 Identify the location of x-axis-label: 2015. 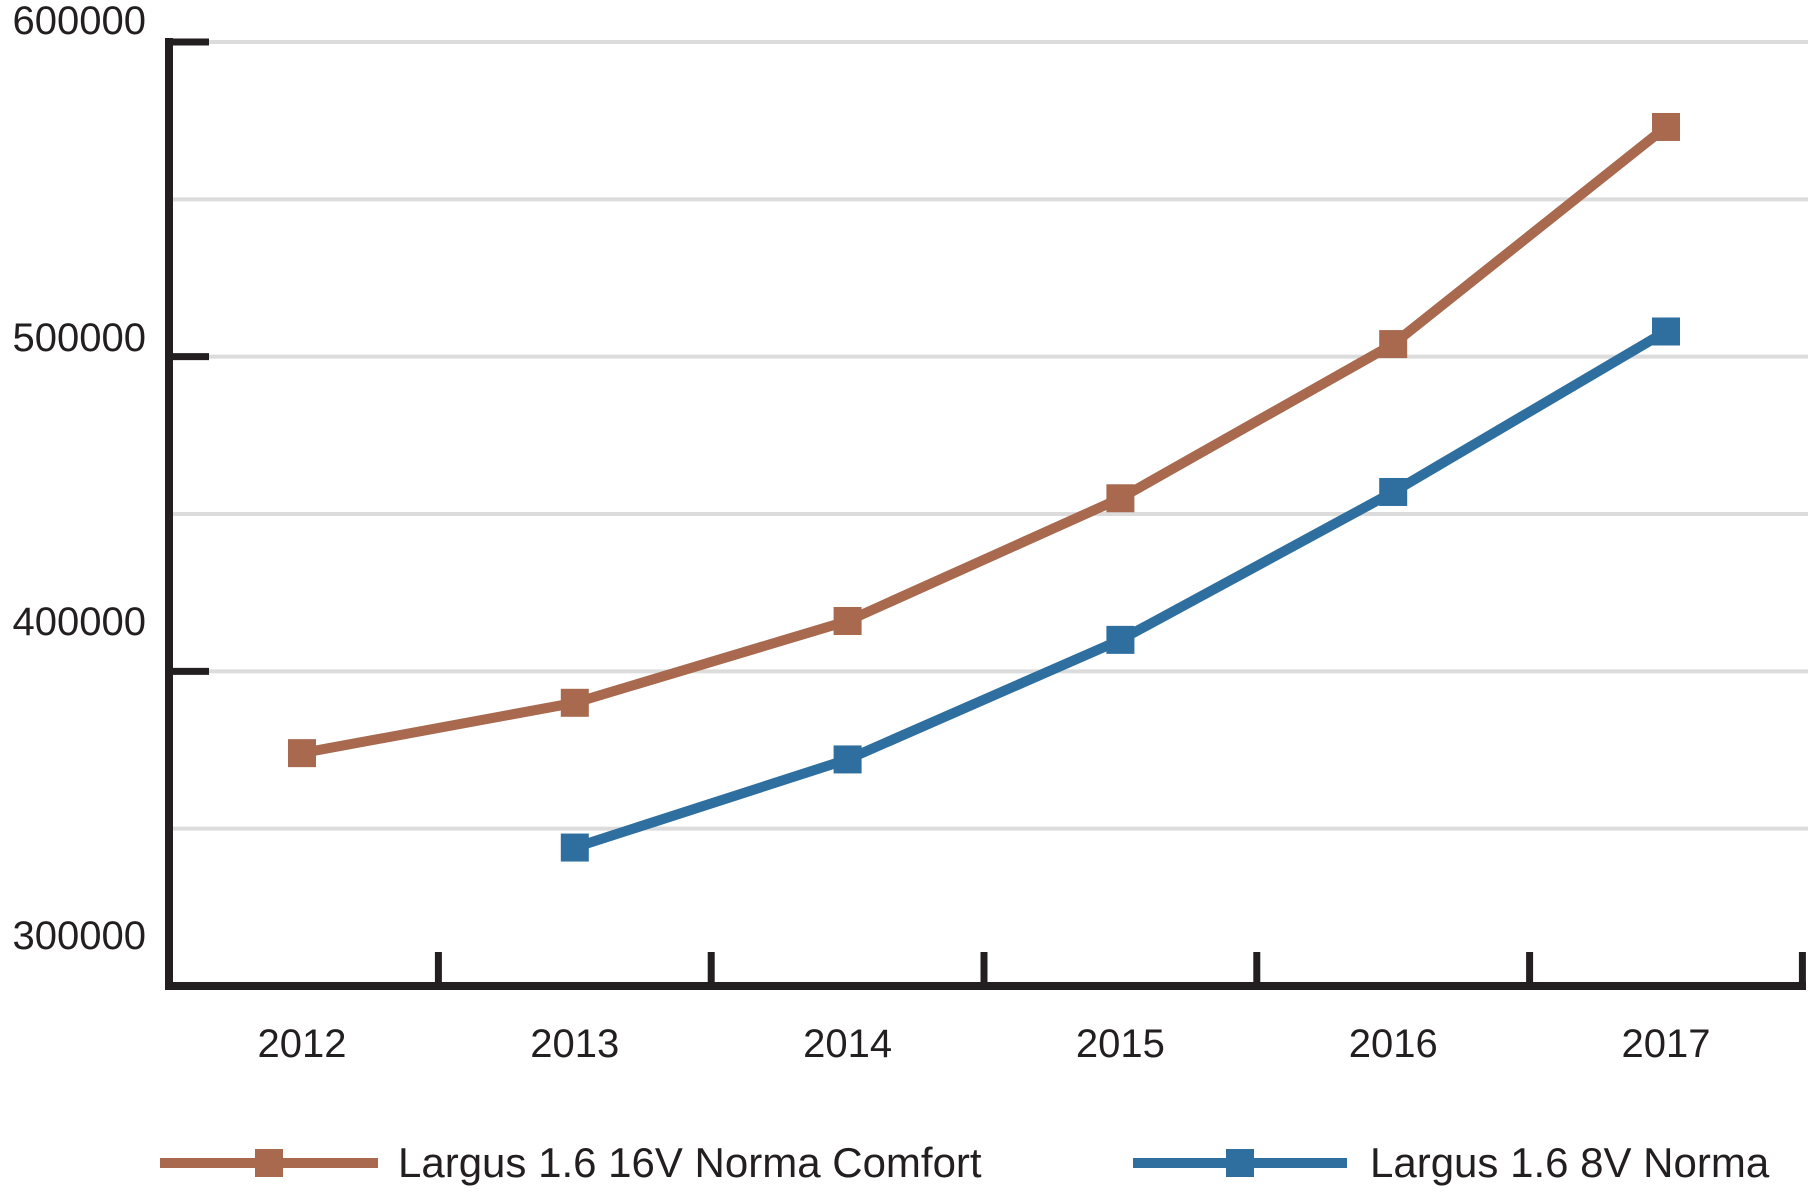
(1120, 1044).